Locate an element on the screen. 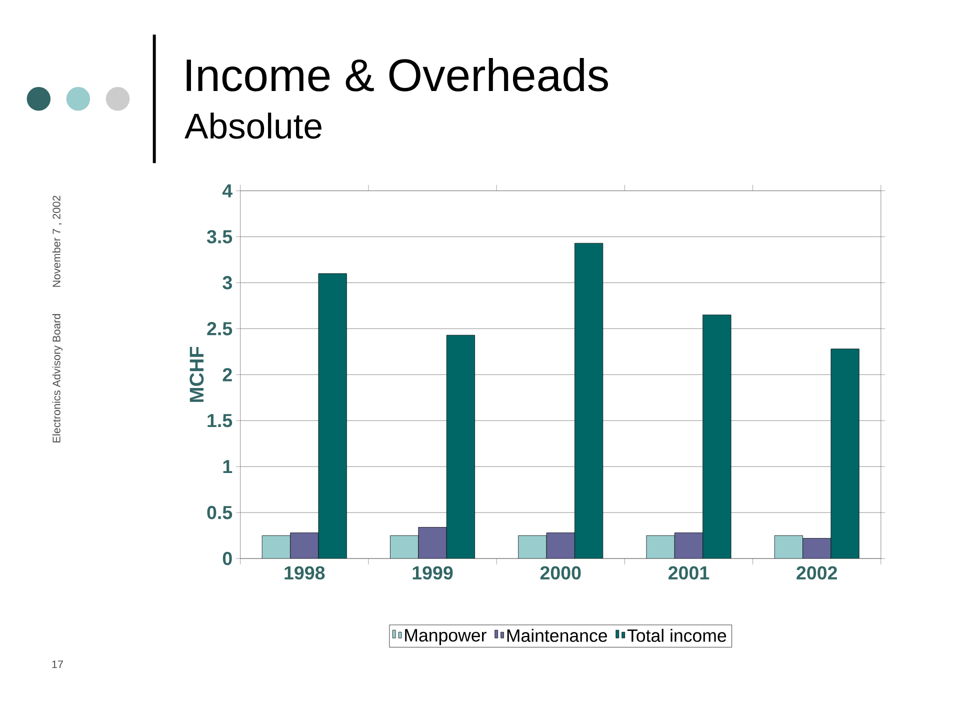 Image resolution: width=960 pixels, height=712 pixels. text: Electronics Advisory Board is located at coordinates (57, 378).